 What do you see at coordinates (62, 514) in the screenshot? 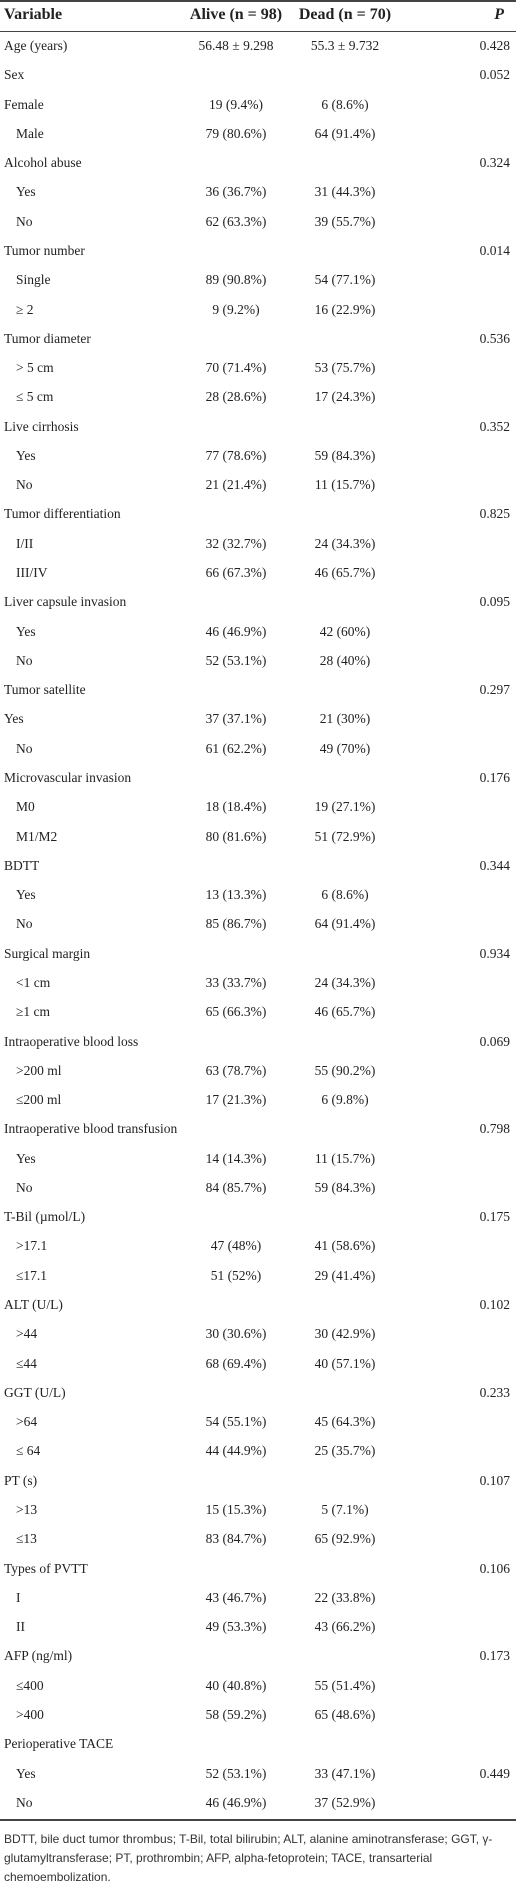
I see `row-label: Tumor differentiation` at bounding box center [62, 514].